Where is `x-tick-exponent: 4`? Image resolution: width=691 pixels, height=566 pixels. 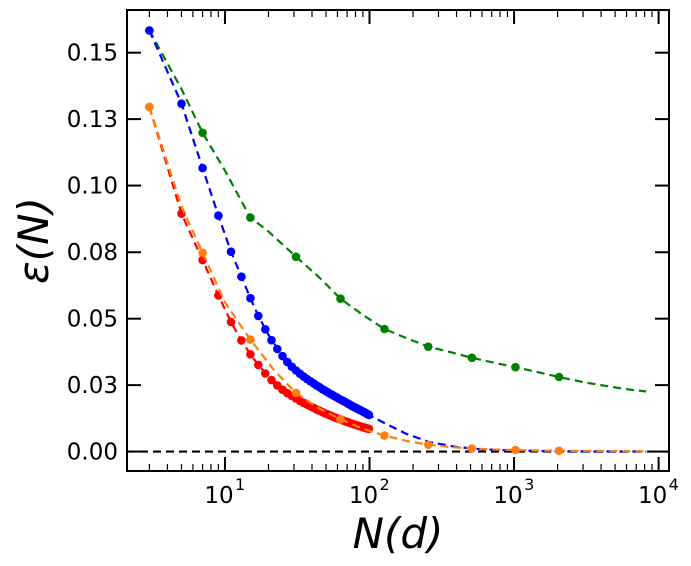 x-tick-exponent: 4 is located at coordinates (674, 484).